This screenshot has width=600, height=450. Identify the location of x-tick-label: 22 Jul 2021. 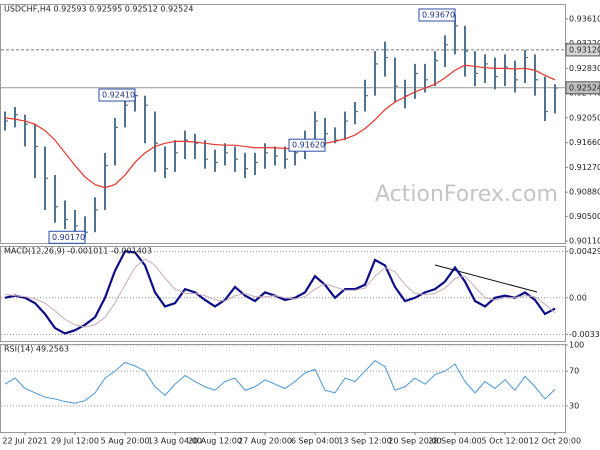
(24, 441).